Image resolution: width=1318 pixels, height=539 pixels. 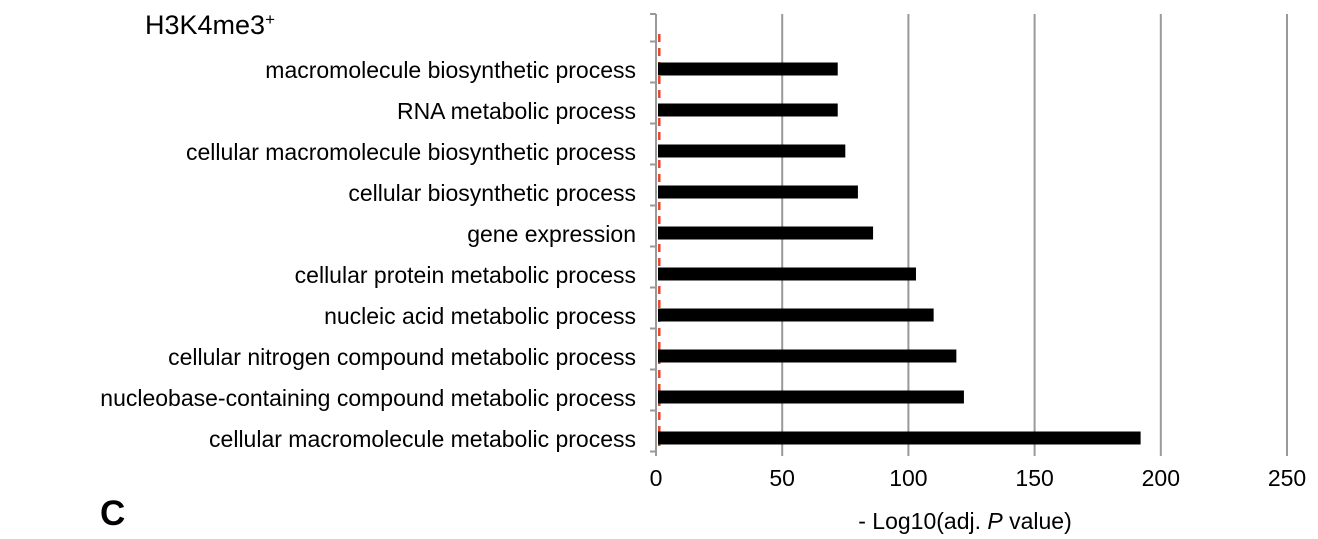 I want to click on category-label-6: cellular protein metabolic process, so click(x=465, y=275).